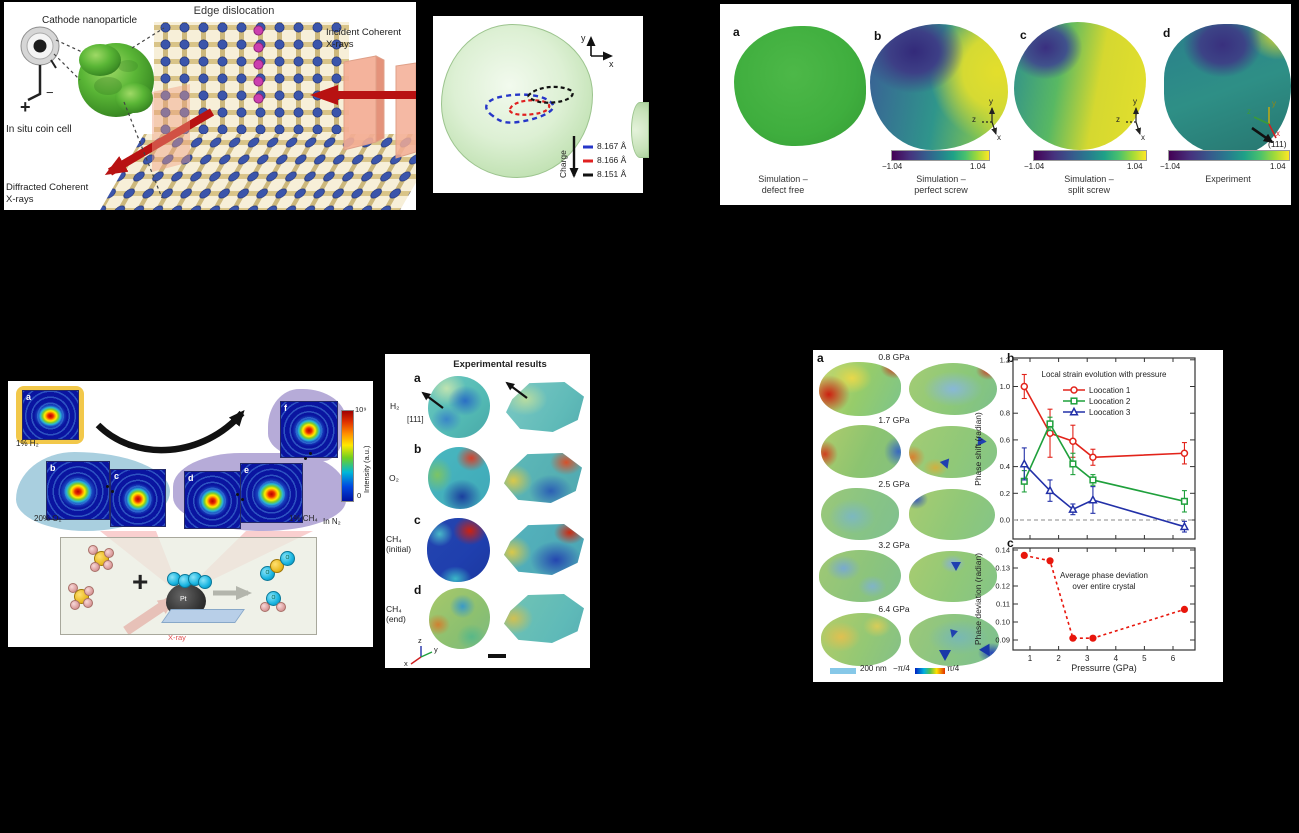 The width and height of the screenshot is (1299, 833). What do you see at coordinates (417, 520) in the screenshot?
I see `row-letter-c: c` at bounding box center [417, 520].